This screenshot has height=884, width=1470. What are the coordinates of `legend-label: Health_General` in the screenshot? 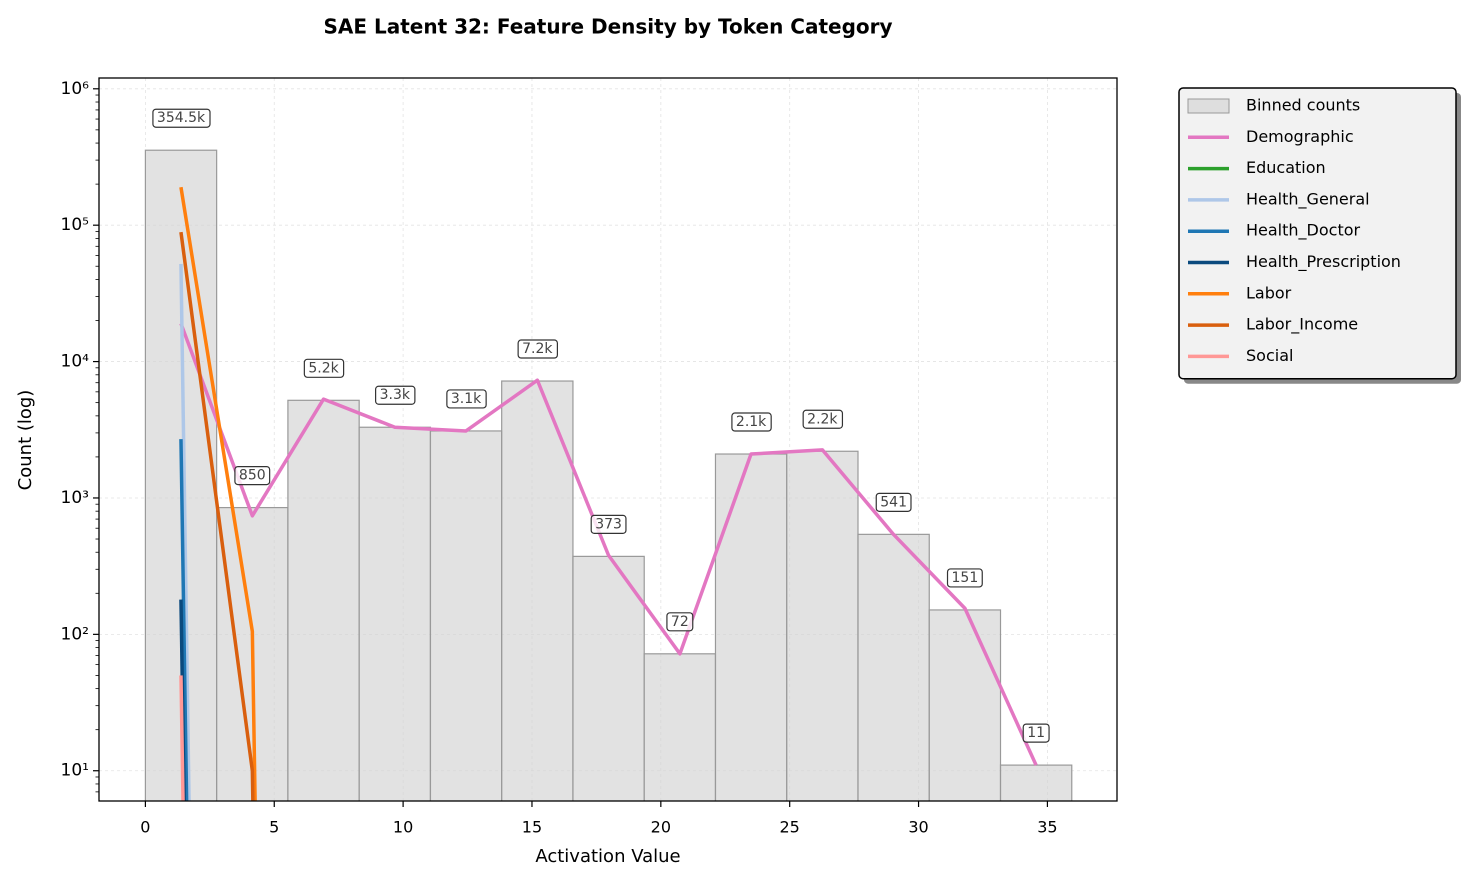 It's located at (1308, 199).